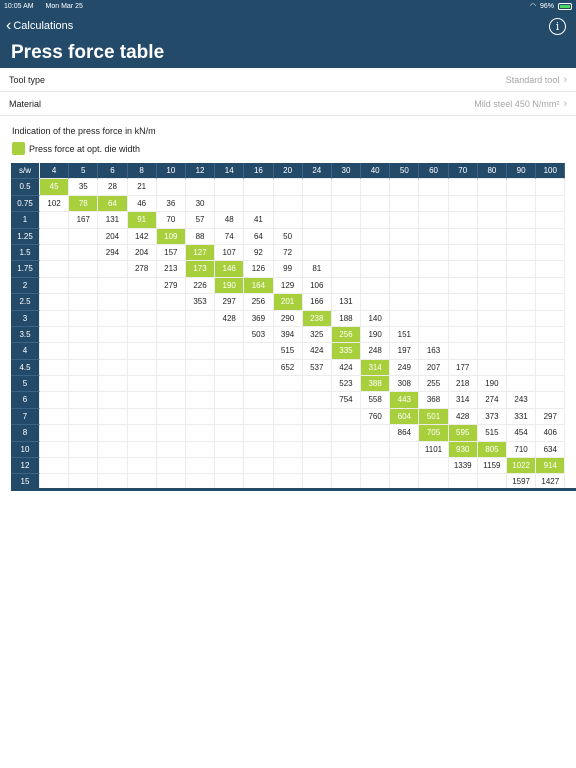 Image resolution: width=576 pixels, height=768 pixels. What do you see at coordinates (551, 466) in the screenshot?
I see `optimal-force-cell: 914` at bounding box center [551, 466].